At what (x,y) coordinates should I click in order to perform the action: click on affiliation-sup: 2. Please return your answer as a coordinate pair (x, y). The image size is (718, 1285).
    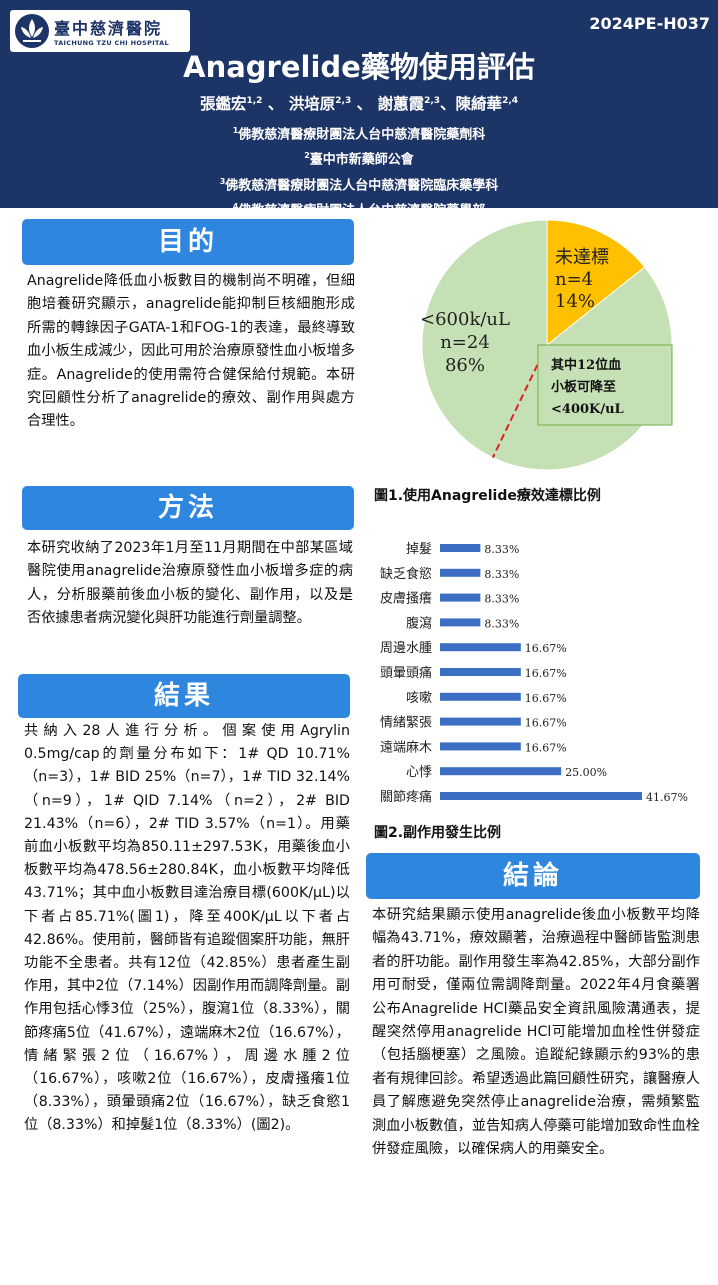
    Looking at the image, I should click on (307, 156).